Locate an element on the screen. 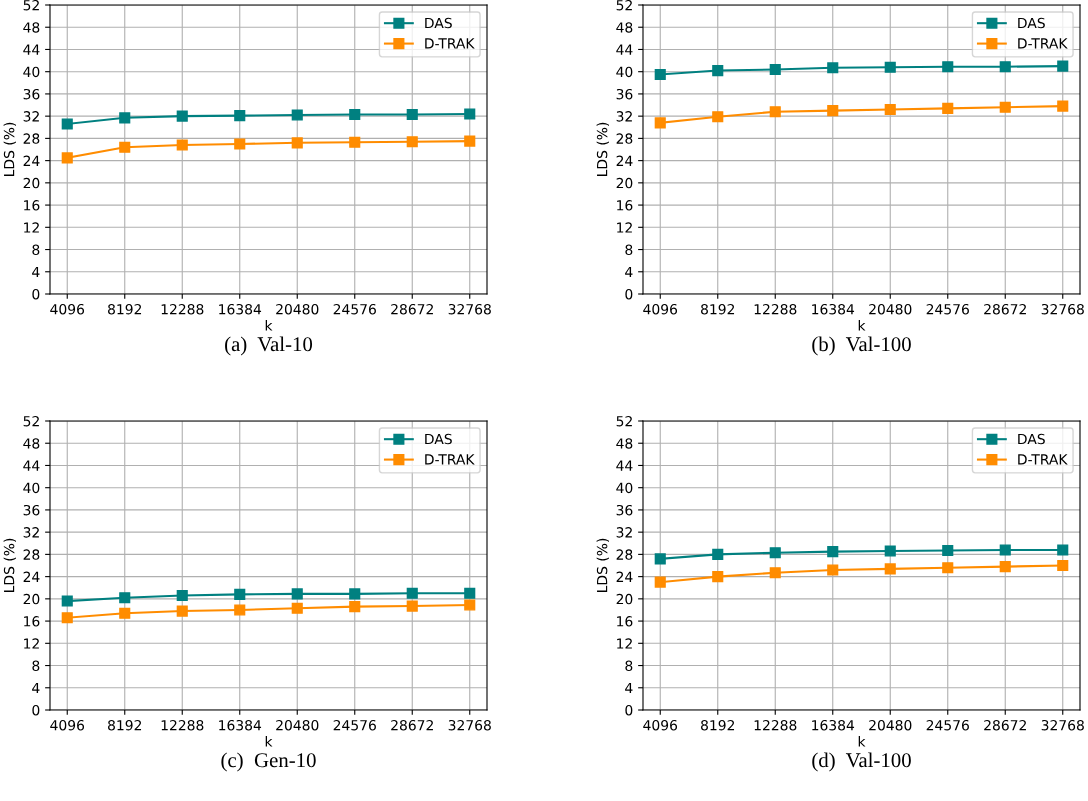 The image size is (1088, 801). text: (b) Val-100 is located at coordinates (861, 346).